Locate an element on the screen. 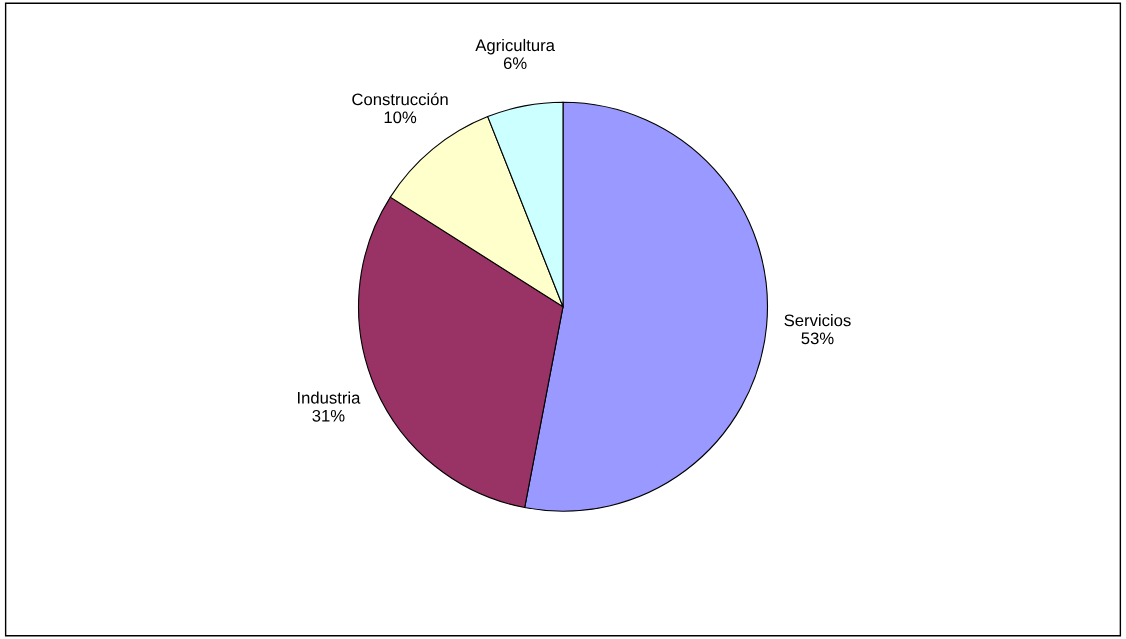 This screenshot has width=1126, height=639. slice-label: Agricultura is located at coordinates (515, 46).